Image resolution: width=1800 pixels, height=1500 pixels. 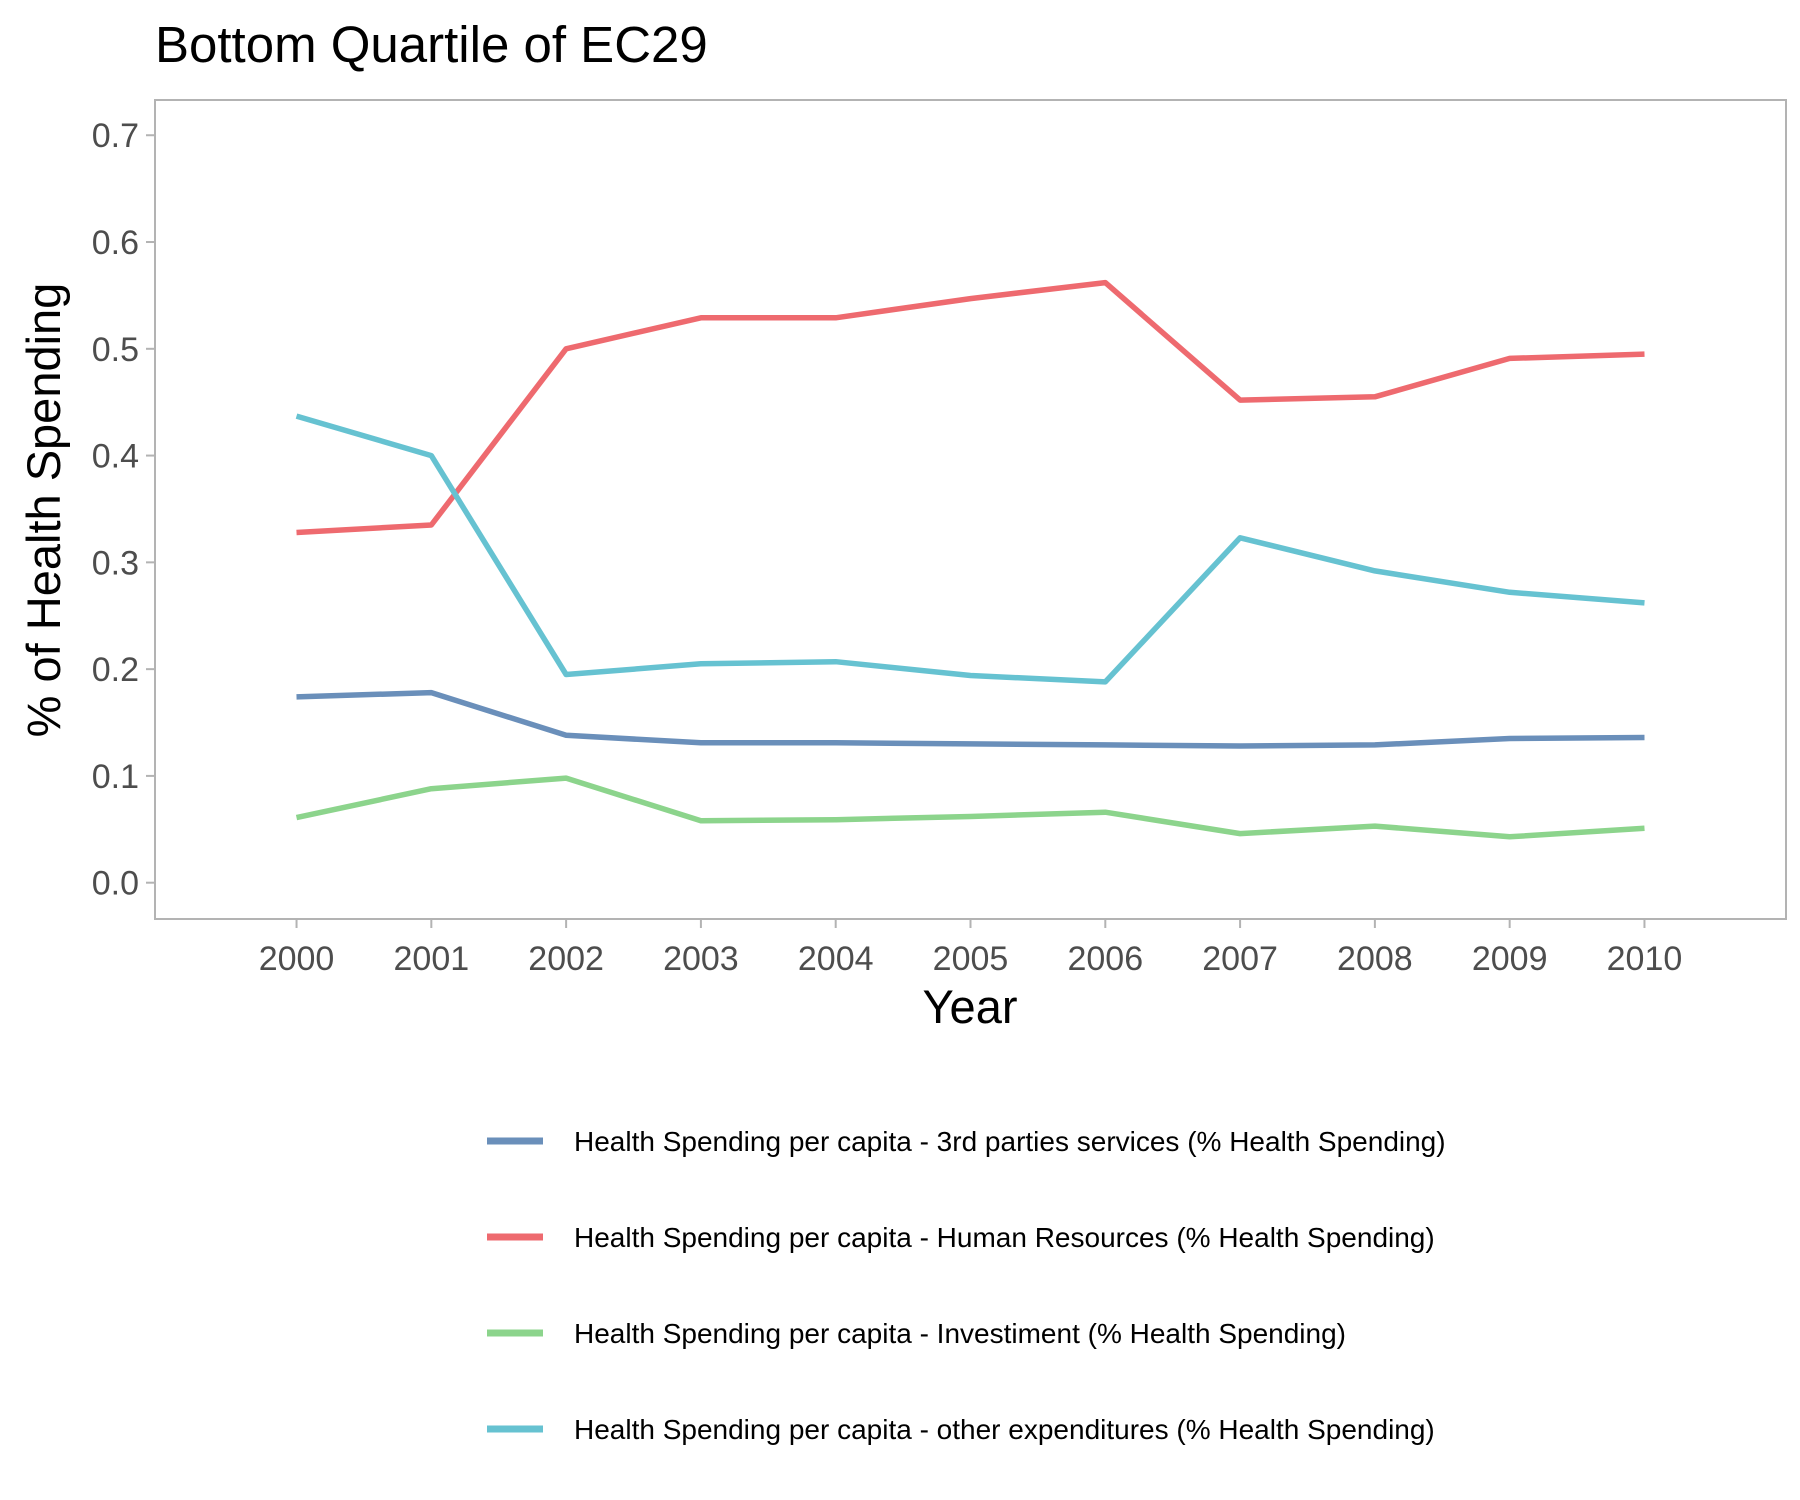 I want to click on y-tick-label: 0.2, so click(x=115, y=670).